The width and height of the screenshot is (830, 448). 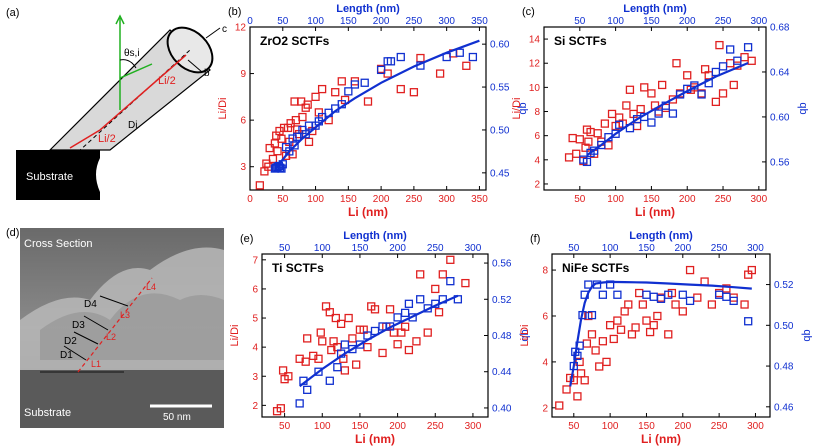 What do you see at coordinates (758, 199) in the screenshot?
I see `x-tick-label: 300` at bounding box center [758, 199].